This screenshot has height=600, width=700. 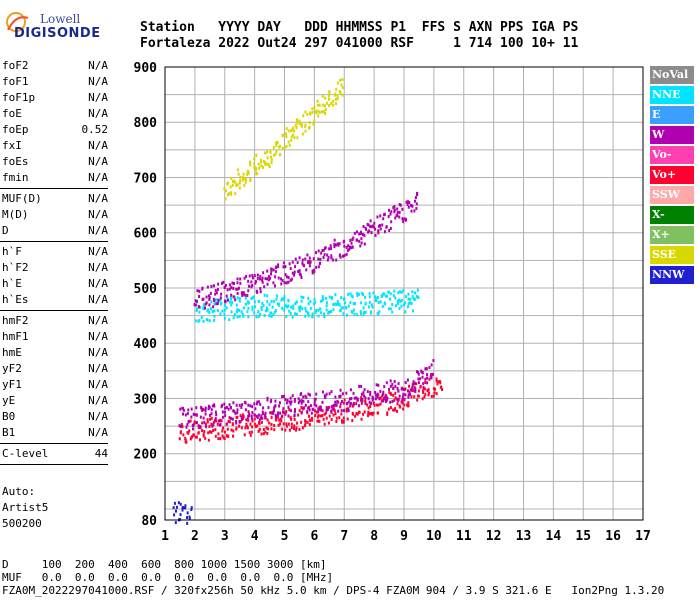 I want to click on param-row: h`F N/A, so click(x=56, y=252).